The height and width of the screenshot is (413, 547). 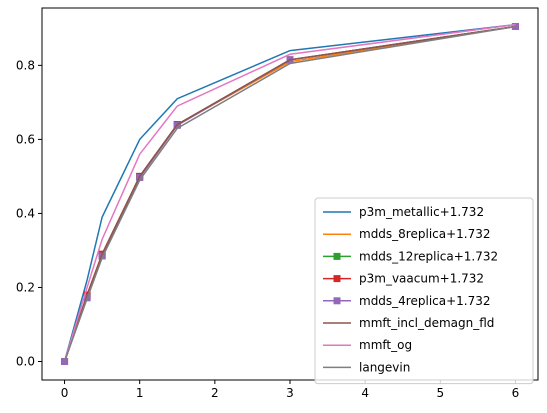 I want to click on x-tick-label: 0, so click(x=65, y=393).